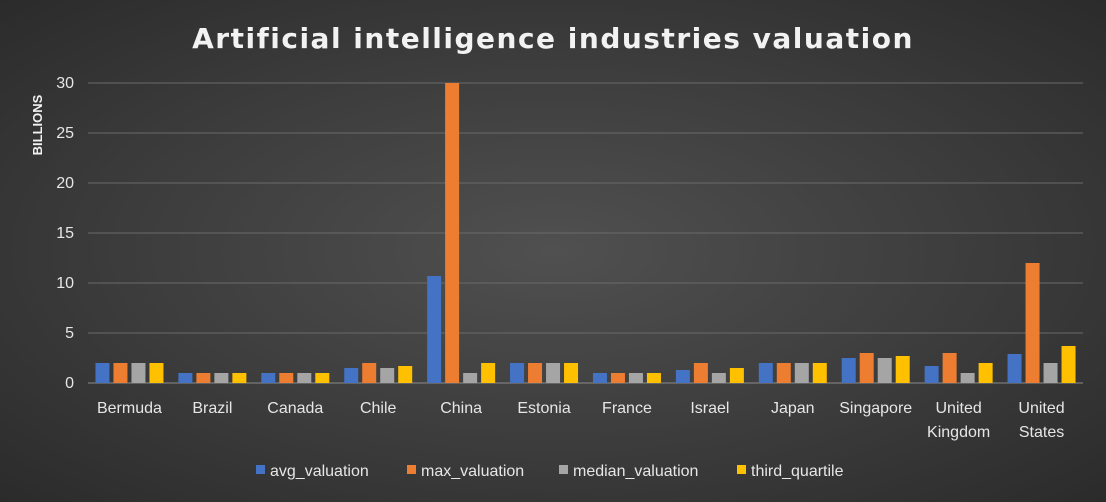 This screenshot has width=1106, height=502. I want to click on y-tick-label: 30, so click(65, 83).